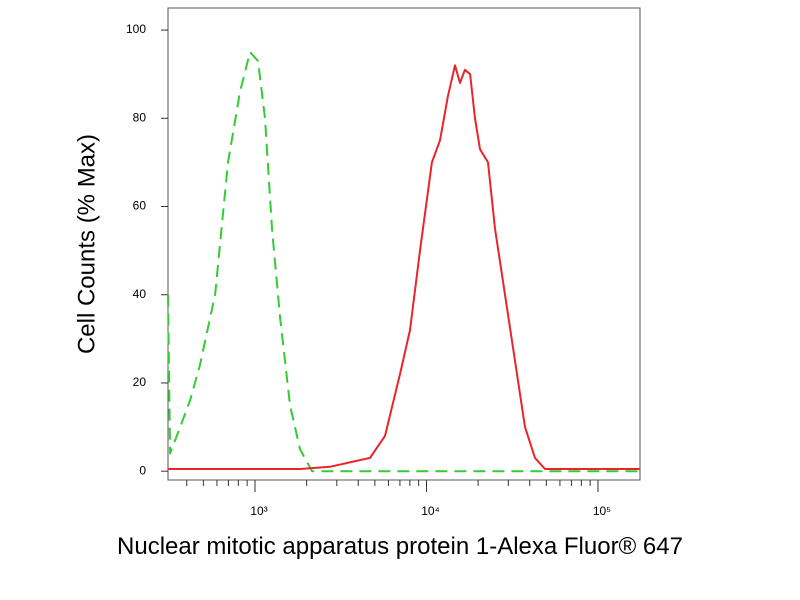  I want to click on y-tick-label: 100, so click(136, 29).